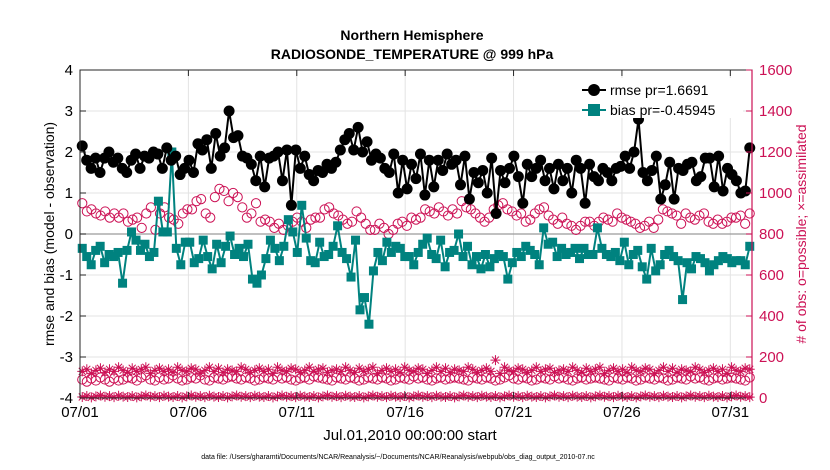  What do you see at coordinates (775, 152) in the screenshot?
I see `y-tick-label-right: 1200` at bounding box center [775, 152].